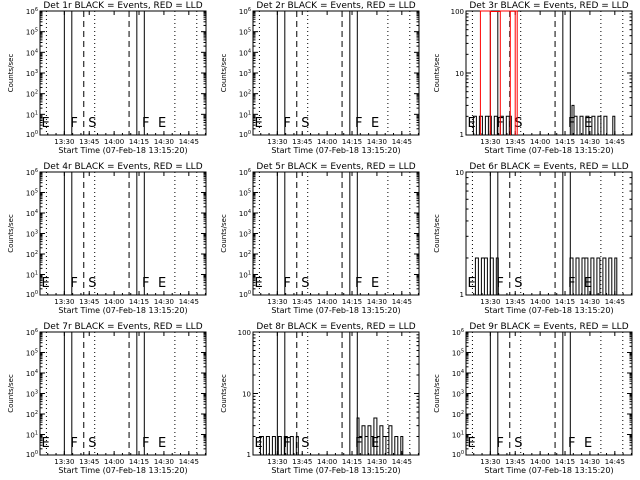  I want to click on y-tick-label: 1, so click(249, 455).